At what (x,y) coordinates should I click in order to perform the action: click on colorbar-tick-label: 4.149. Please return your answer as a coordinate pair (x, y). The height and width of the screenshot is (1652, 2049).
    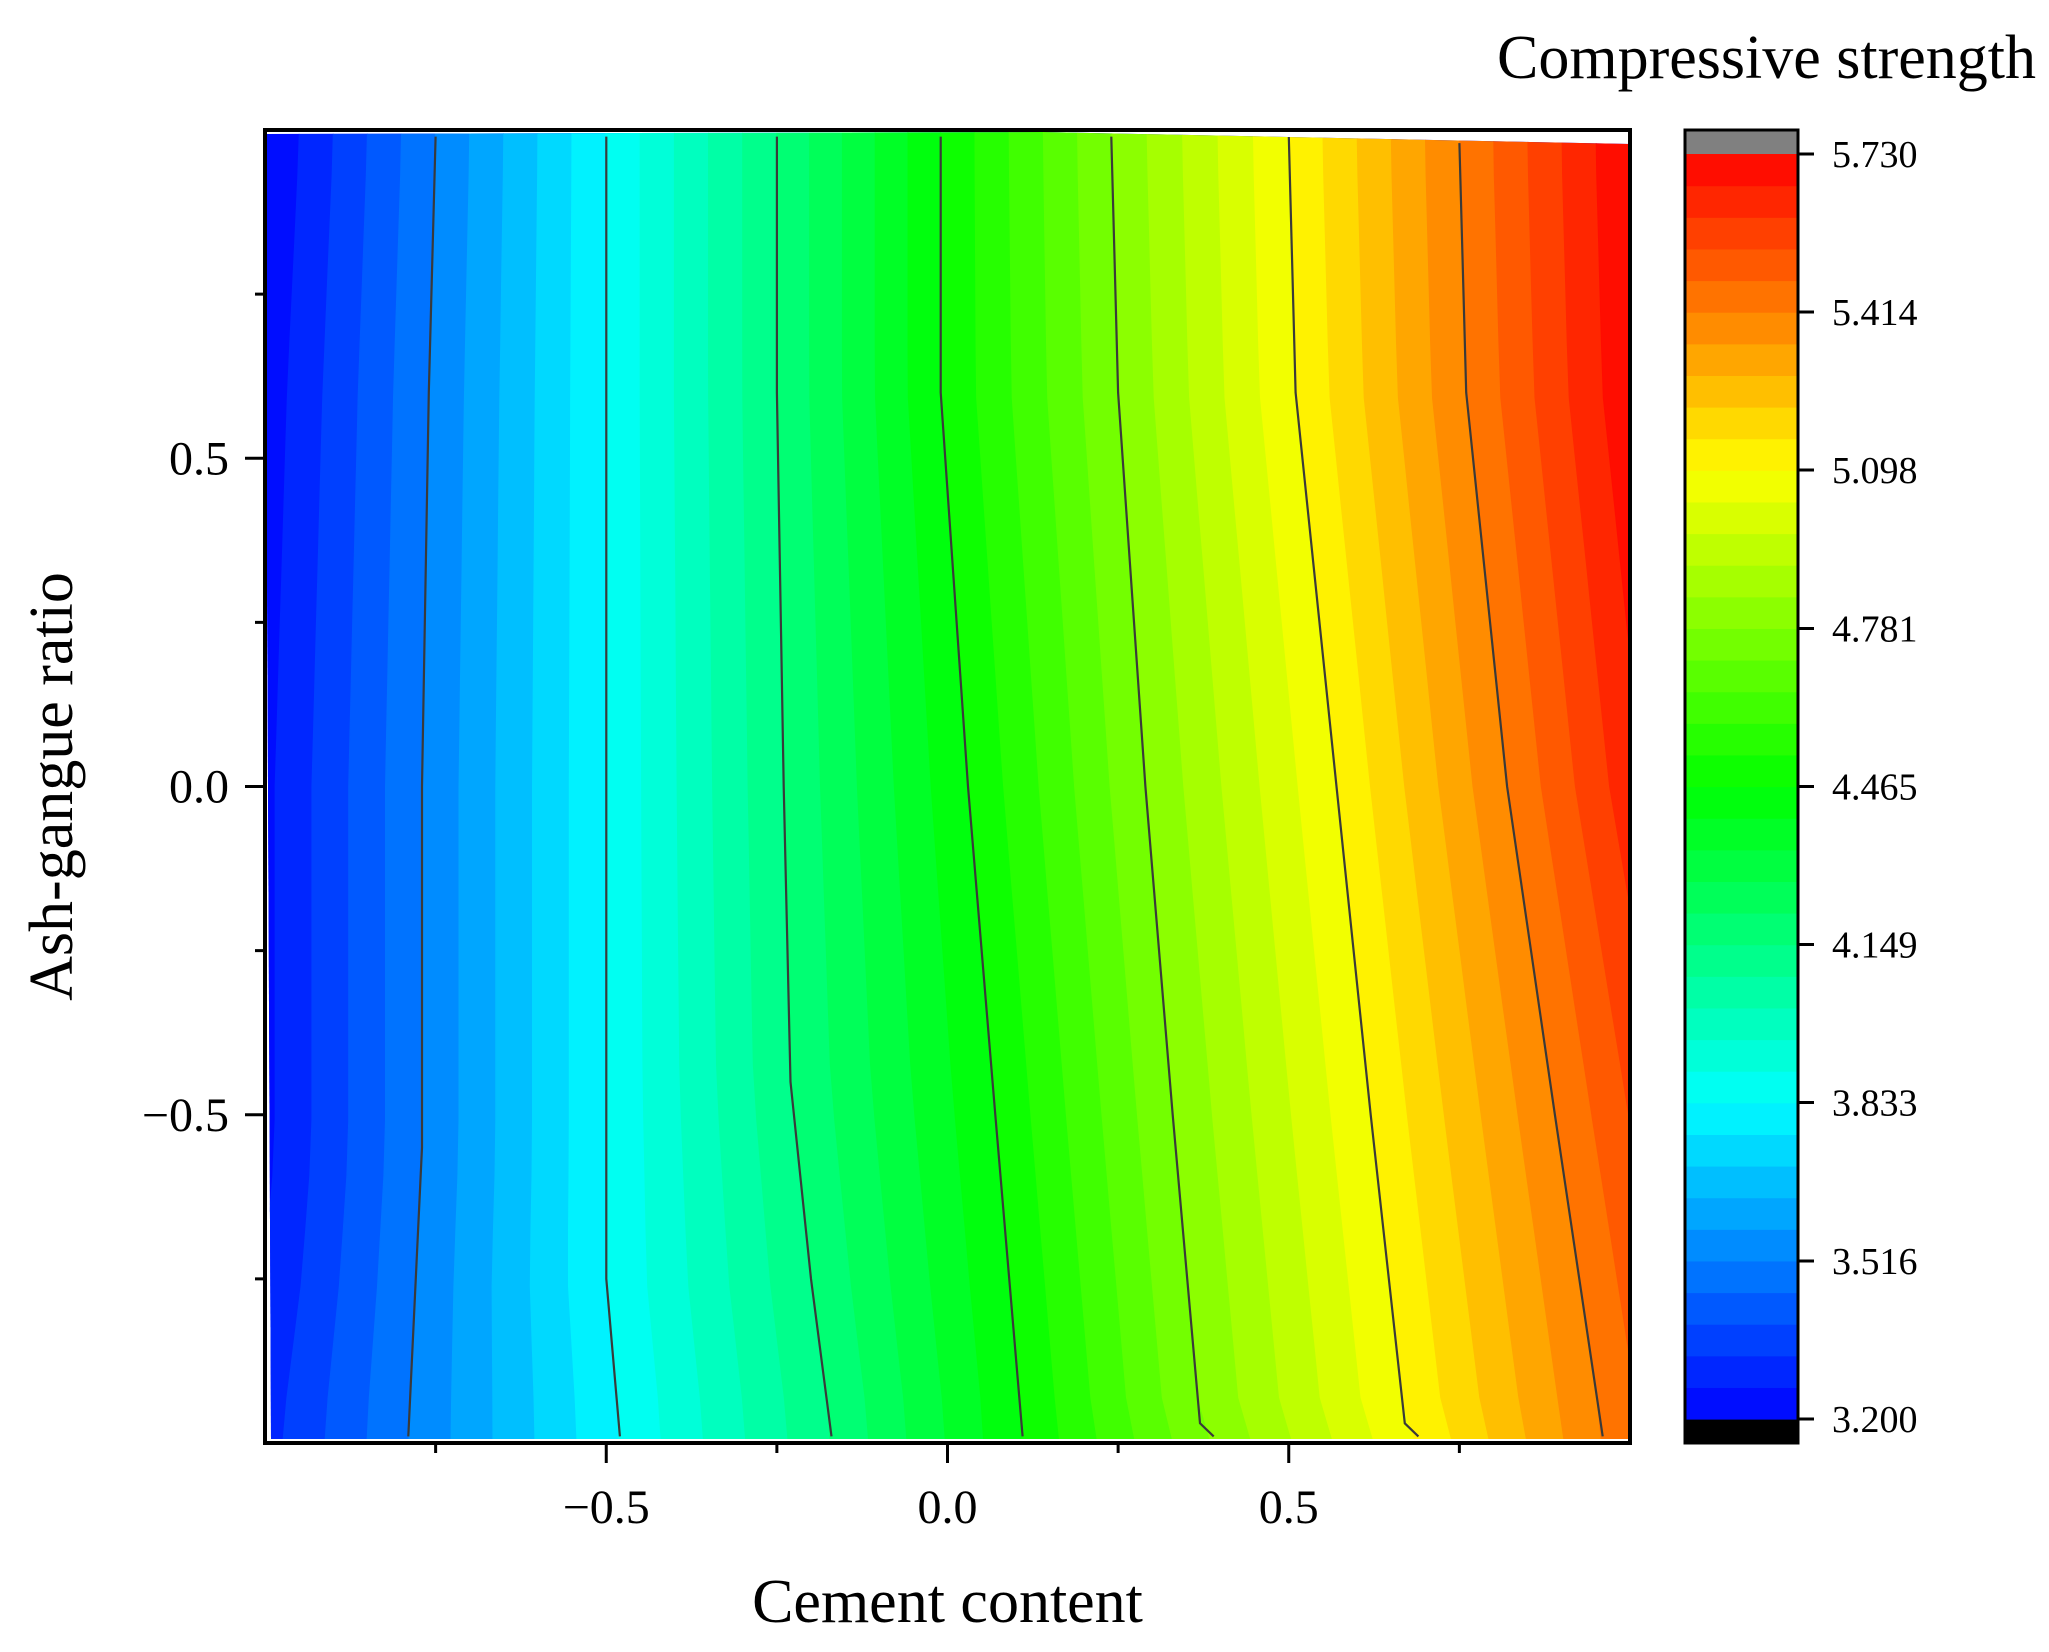
    Looking at the image, I should click on (1875, 946).